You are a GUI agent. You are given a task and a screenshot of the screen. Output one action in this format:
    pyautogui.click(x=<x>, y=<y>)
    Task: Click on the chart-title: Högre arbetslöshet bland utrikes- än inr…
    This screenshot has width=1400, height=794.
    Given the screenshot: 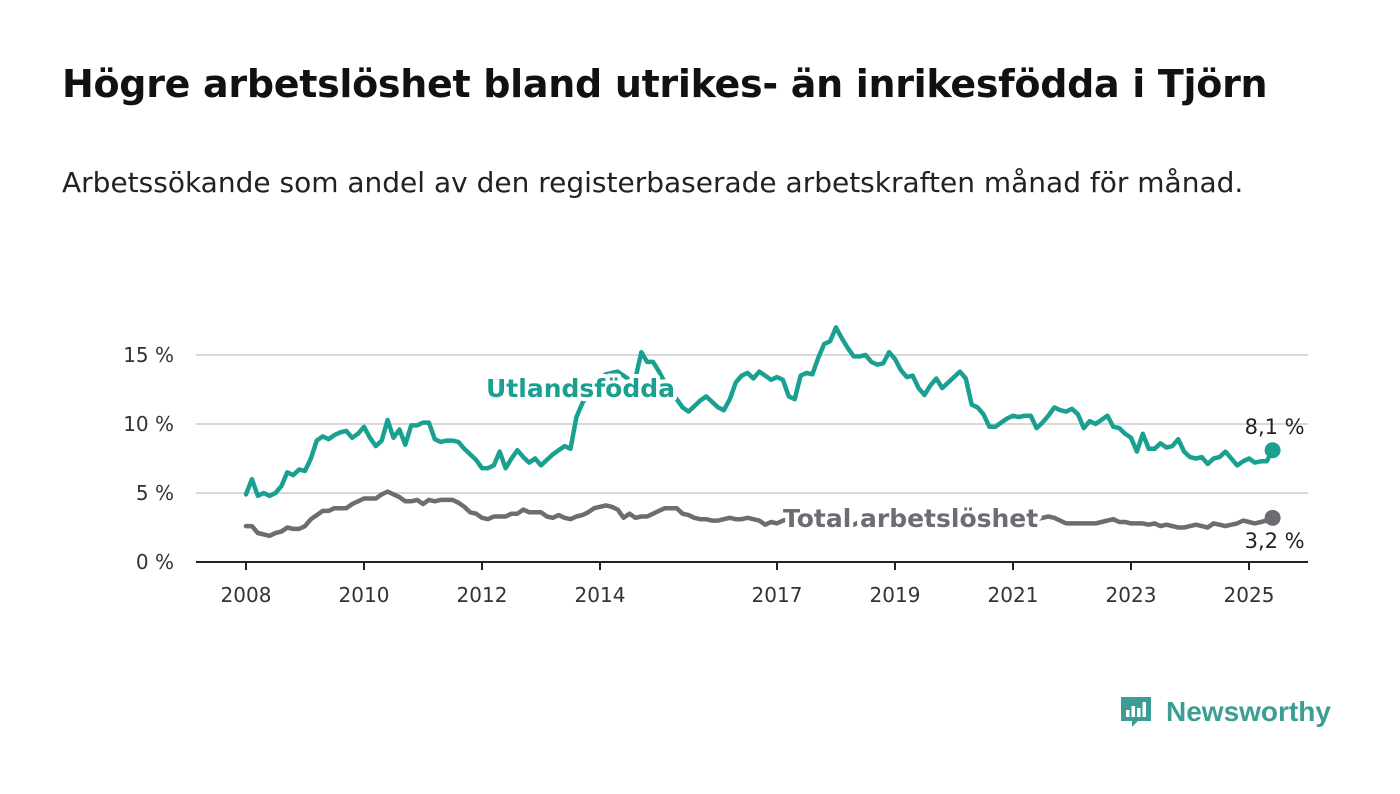 What is the action you would take?
    pyautogui.click(x=665, y=84)
    